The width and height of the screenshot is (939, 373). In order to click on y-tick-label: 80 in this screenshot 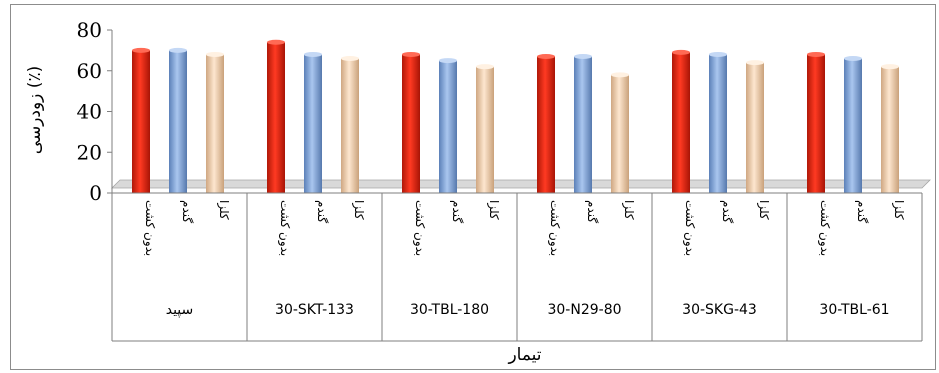, I will do `click(89, 30)`.